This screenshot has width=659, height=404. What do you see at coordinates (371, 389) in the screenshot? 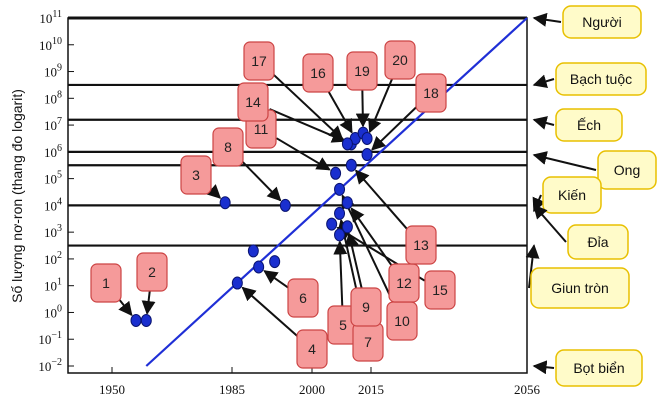
I see `x-tick-label: 2015` at bounding box center [371, 389].